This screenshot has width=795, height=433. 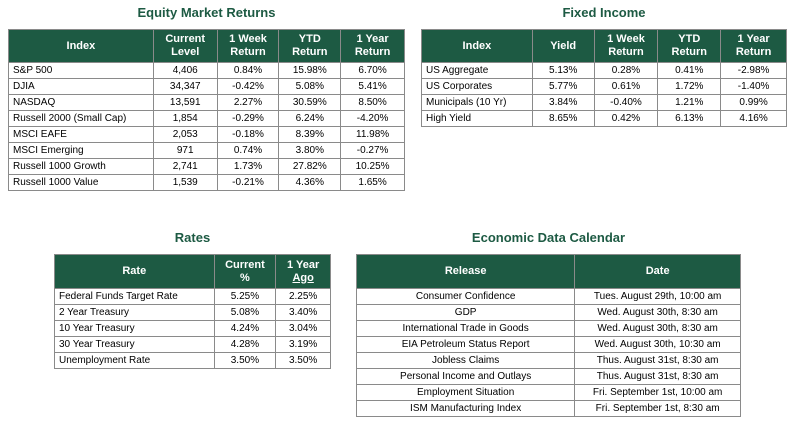 I want to click on calendar-release: ISM Manufacturing Index, so click(x=465, y=408).